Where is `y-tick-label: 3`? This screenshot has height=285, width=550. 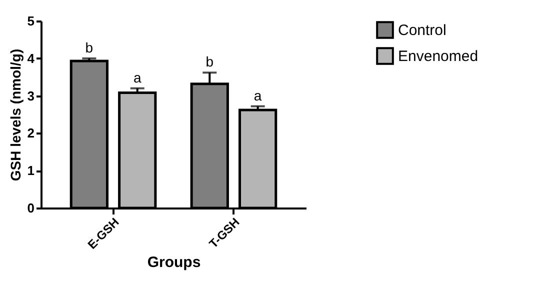 y-tick-label: 3 is located at coordinates (30, 96).